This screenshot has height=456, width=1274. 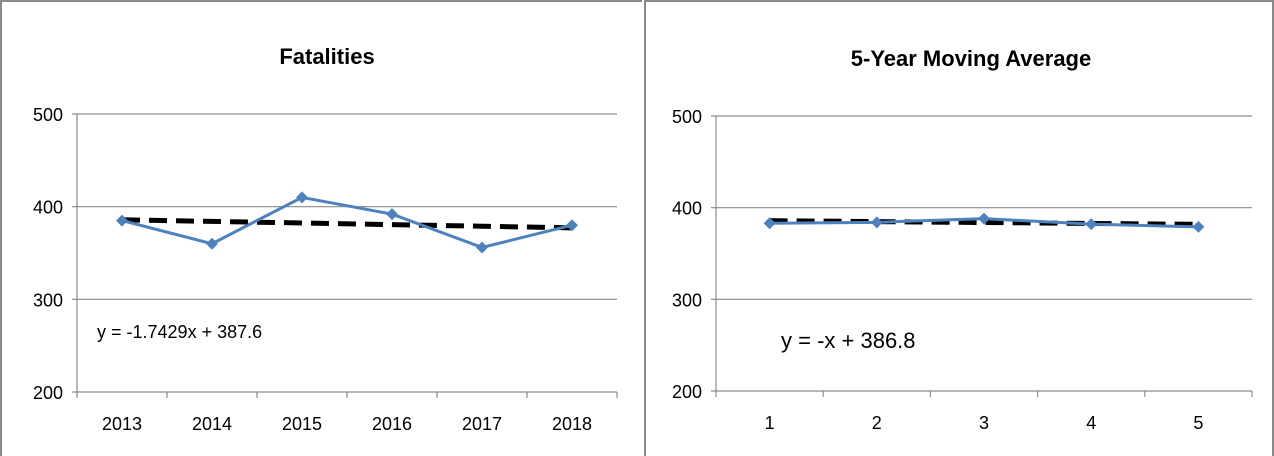 I want to click on chart-title: 5-Year Moving Average, so click(x=971, y=58).